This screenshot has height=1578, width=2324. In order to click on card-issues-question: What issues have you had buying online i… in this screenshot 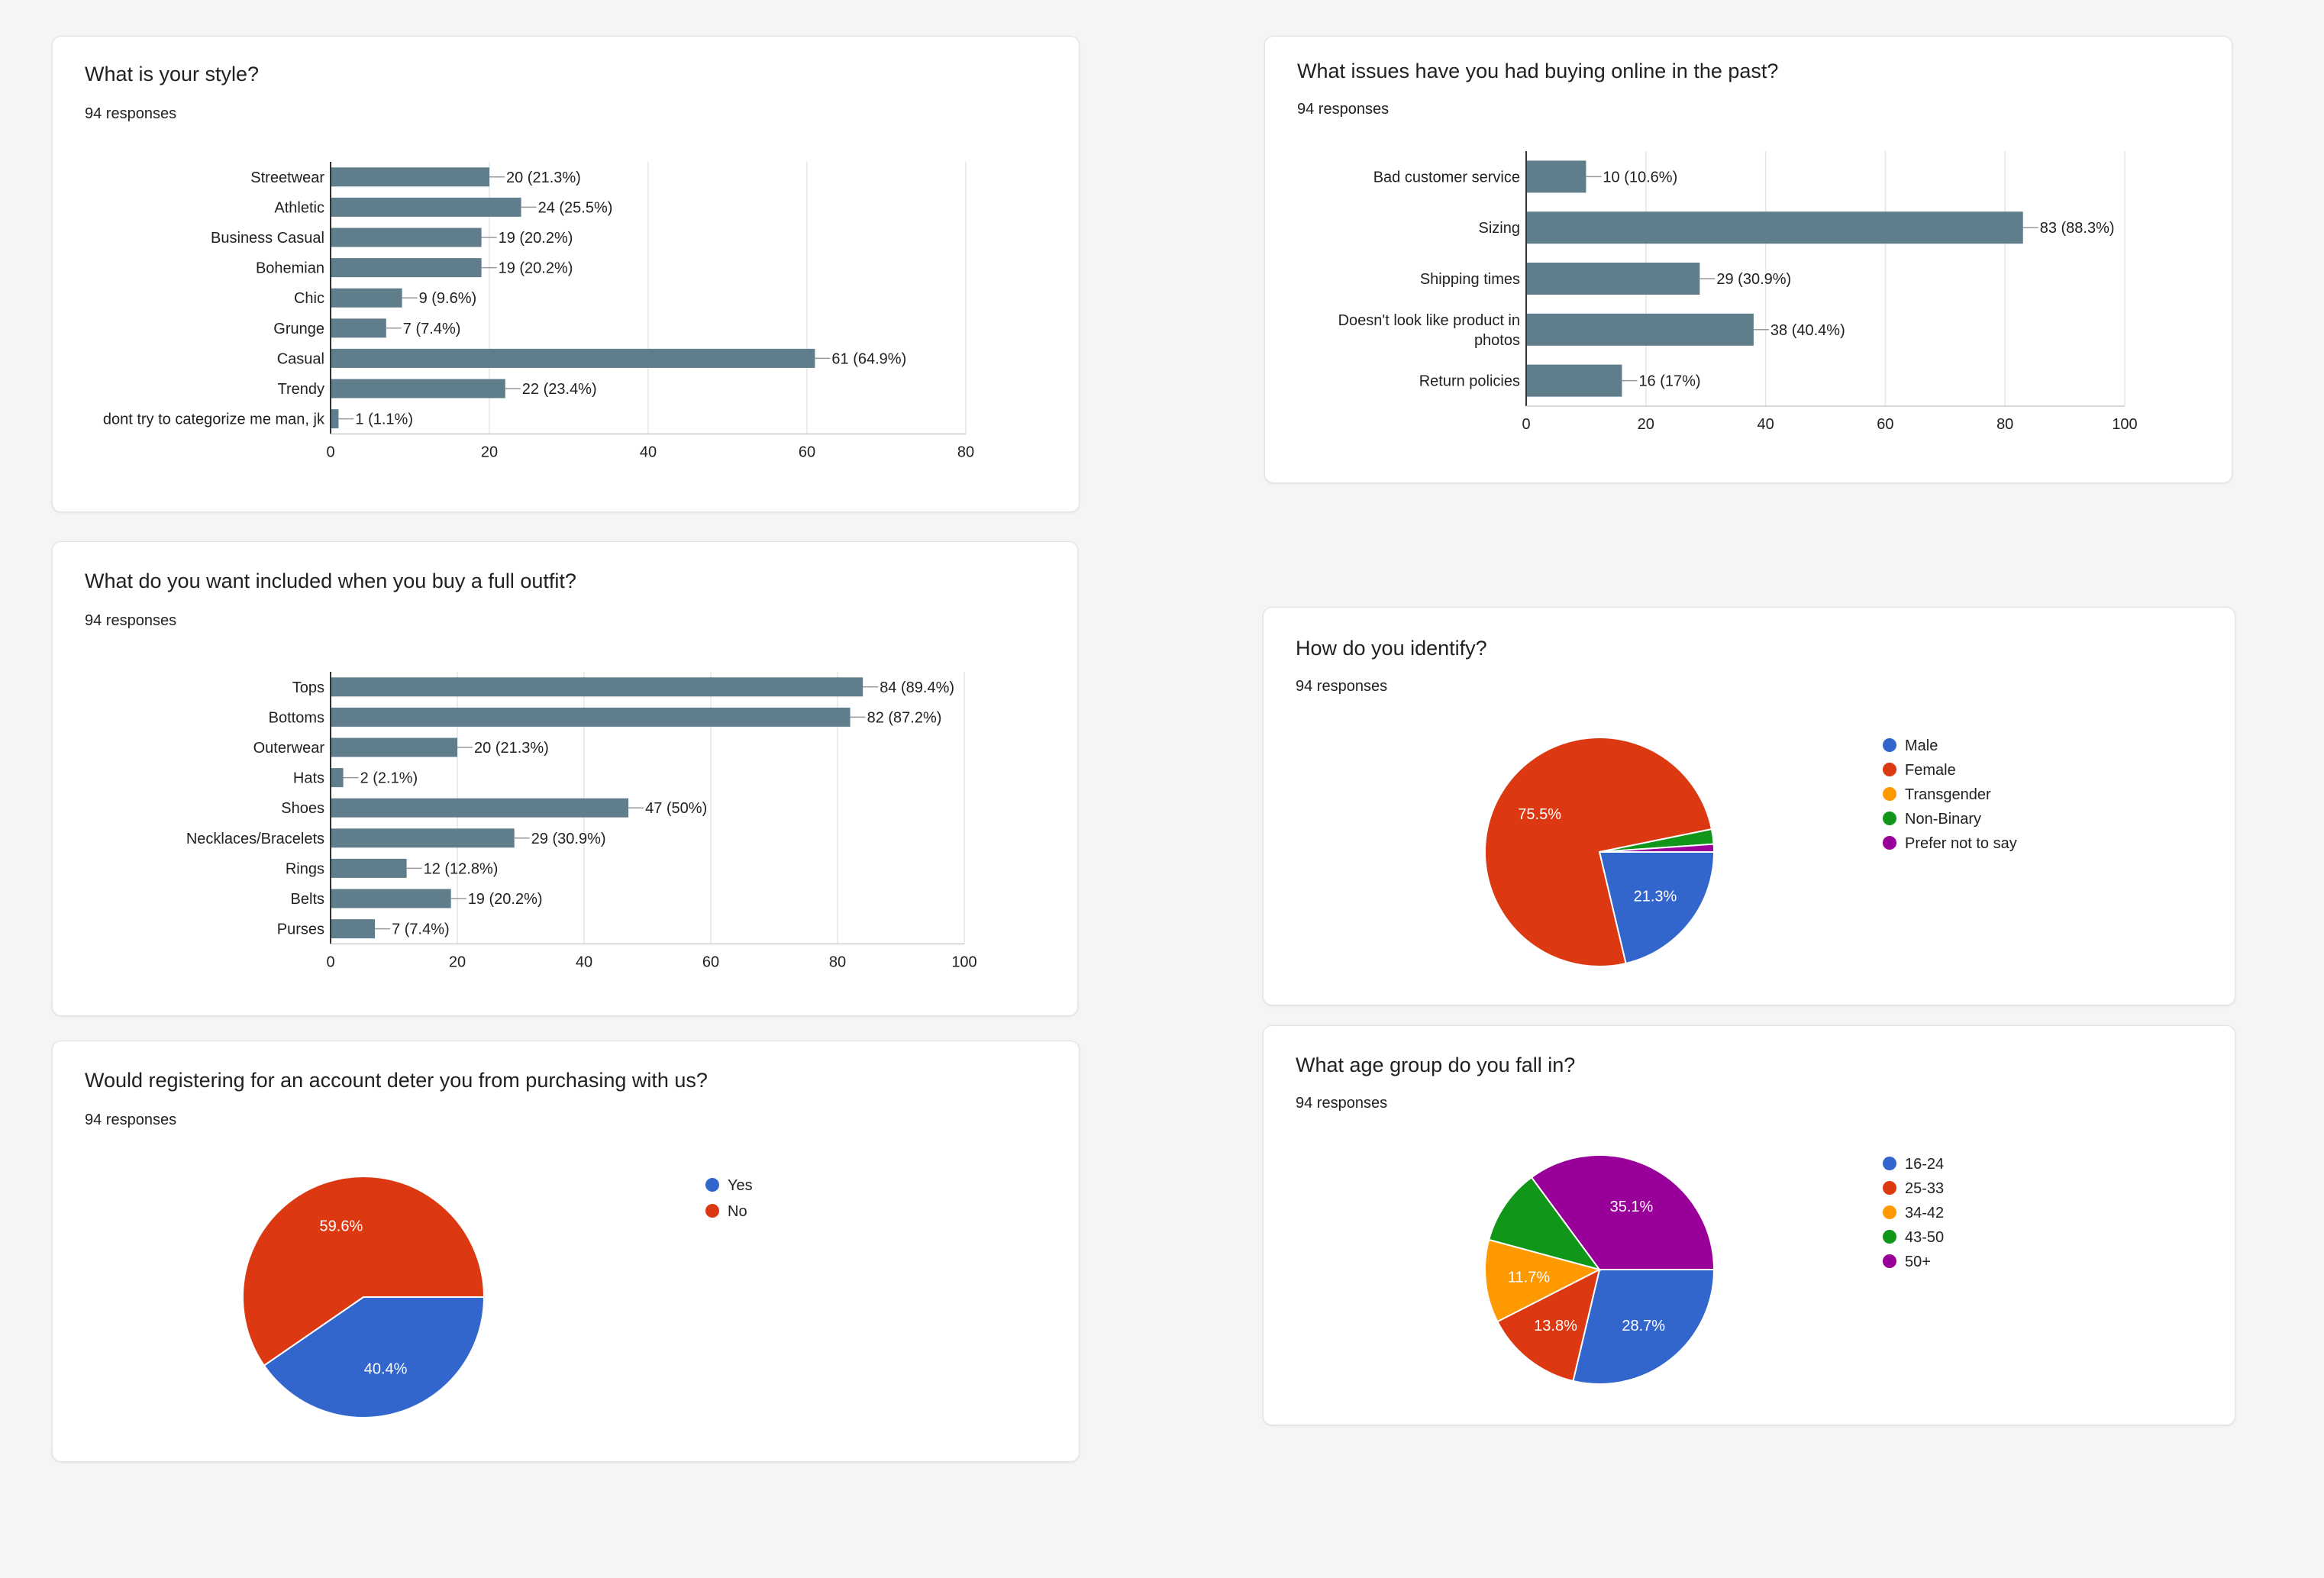, I will do `click(1748, 259)`.